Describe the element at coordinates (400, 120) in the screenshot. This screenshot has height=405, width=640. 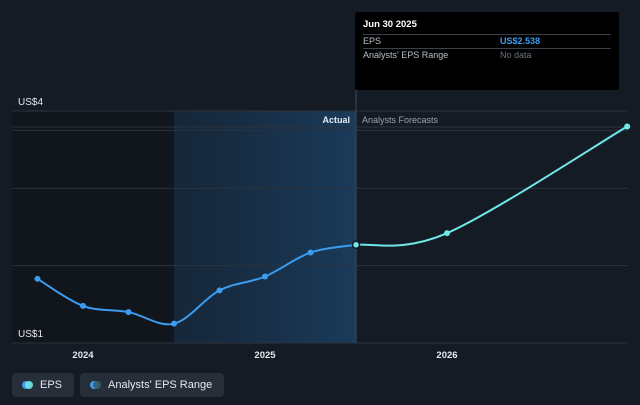
I see `forecast-label: Analysts Forecasts` at that location.